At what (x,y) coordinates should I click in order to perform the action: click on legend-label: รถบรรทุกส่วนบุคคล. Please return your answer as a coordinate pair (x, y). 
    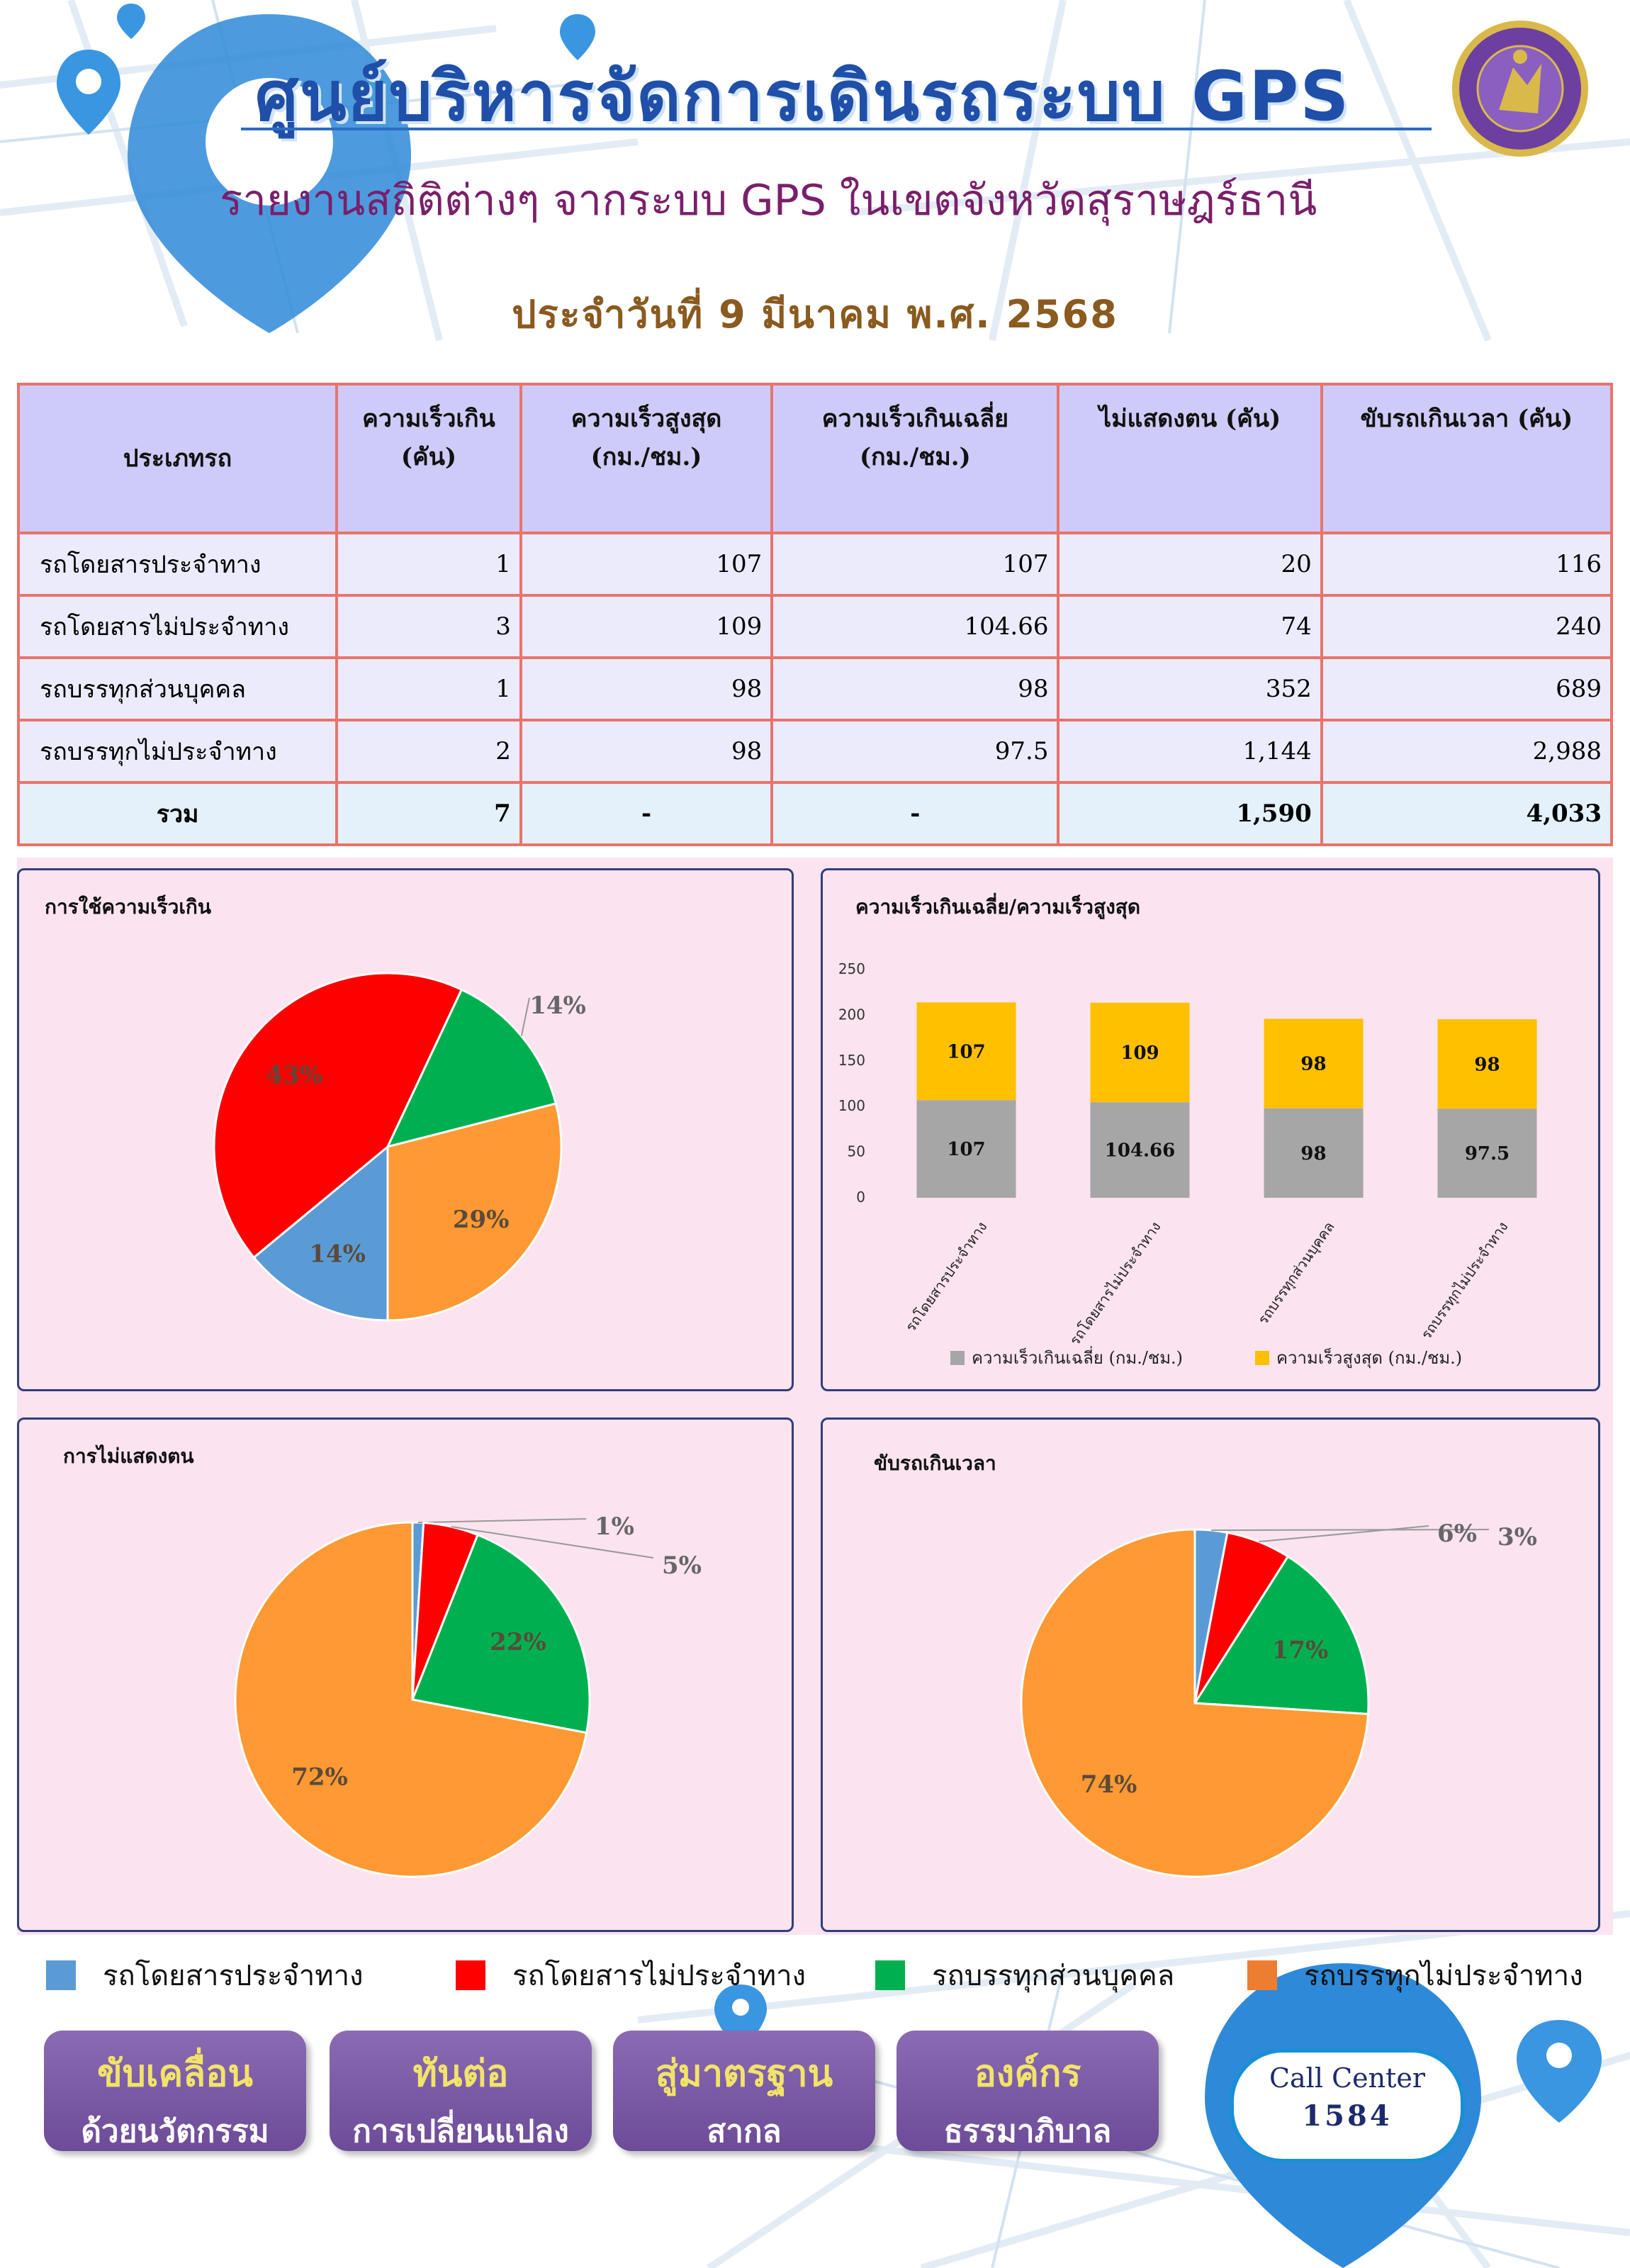
    Looking at the image, I should click on (1054, 1976).